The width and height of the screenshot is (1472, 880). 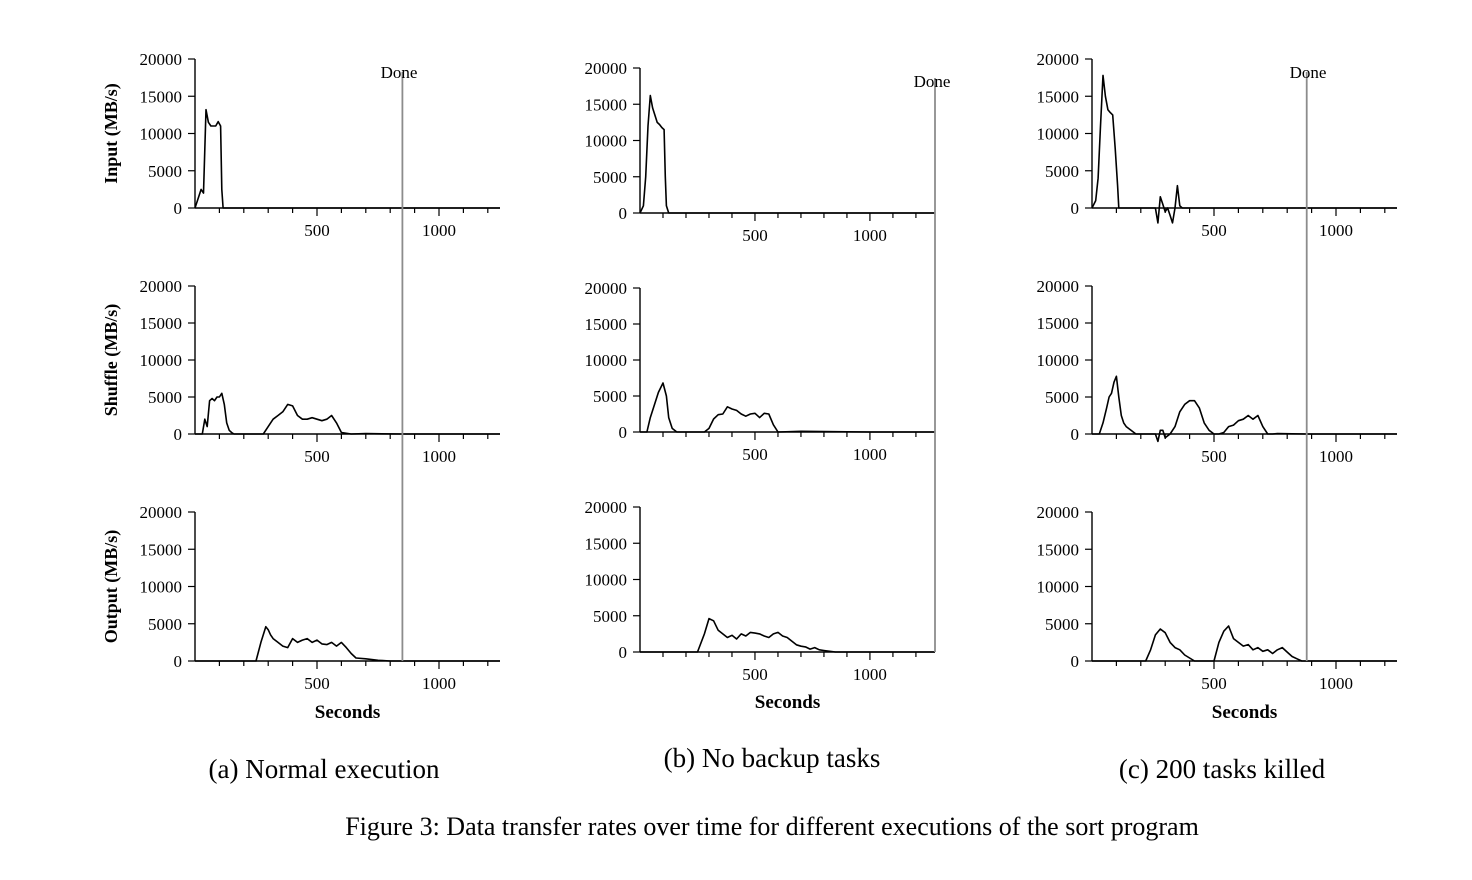 I want to click on row-label-shuffle: Shuffle (MB/s), so click(x=111, y=360).